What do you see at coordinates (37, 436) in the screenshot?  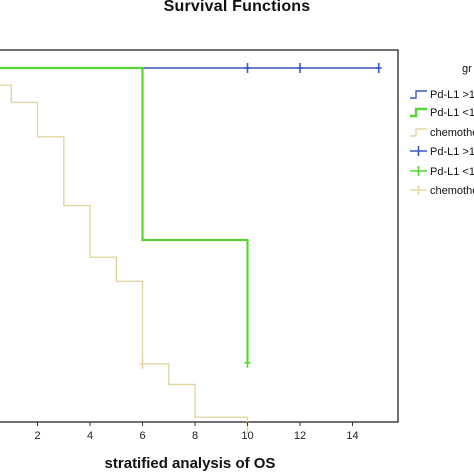 I see `x-tick-label: 2` at bounding box center [37, 436].